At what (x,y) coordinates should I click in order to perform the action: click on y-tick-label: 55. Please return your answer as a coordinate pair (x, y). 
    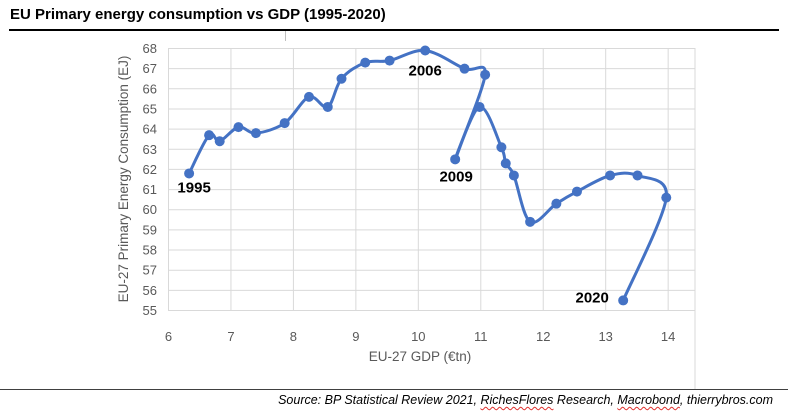
    Looking at the image, I should click on (150, 310).